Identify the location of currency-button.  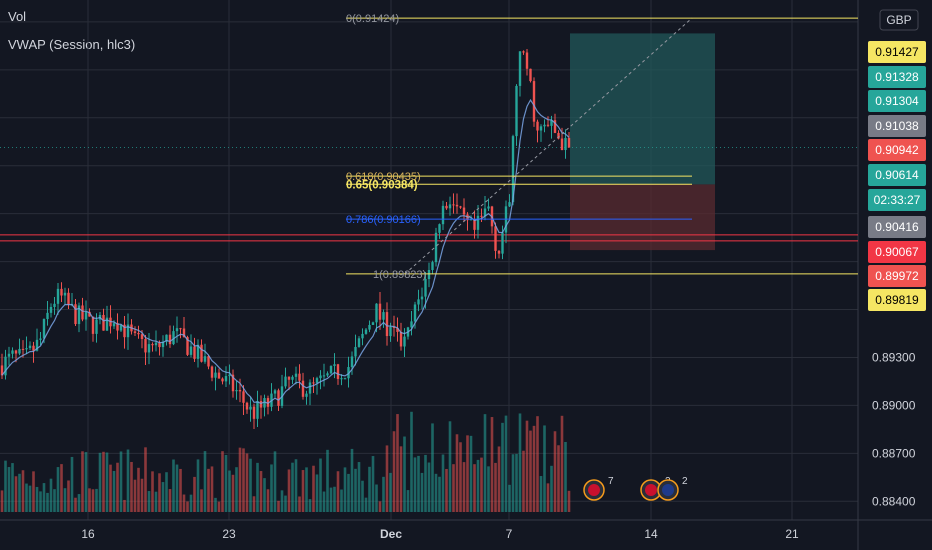
(899, 20).